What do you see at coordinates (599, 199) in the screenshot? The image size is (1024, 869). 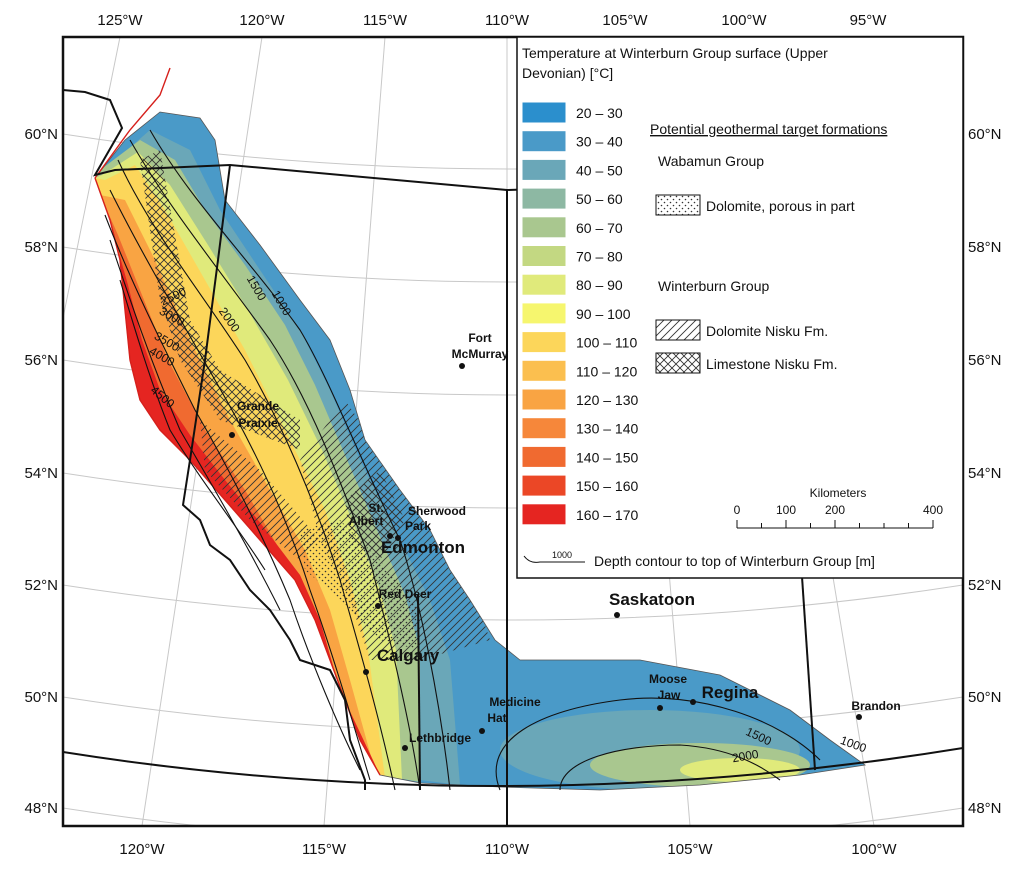 I see `legend-label: 50 – 60` at bounding box center [599, 199].